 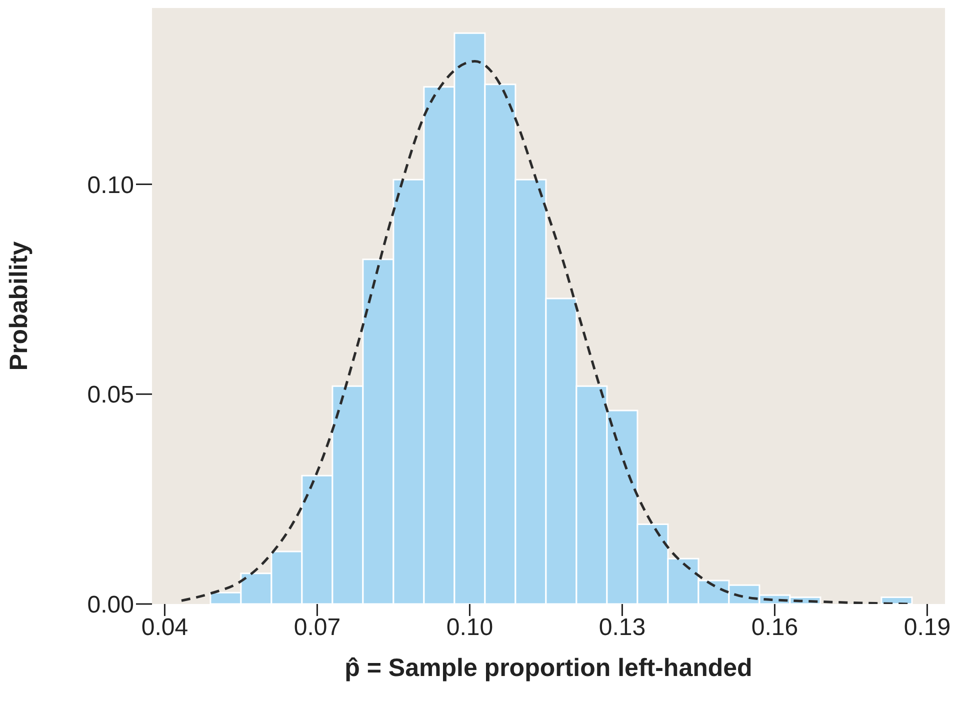 I want to click on y-tick-label: 0.05, so click(x=110, y=395).